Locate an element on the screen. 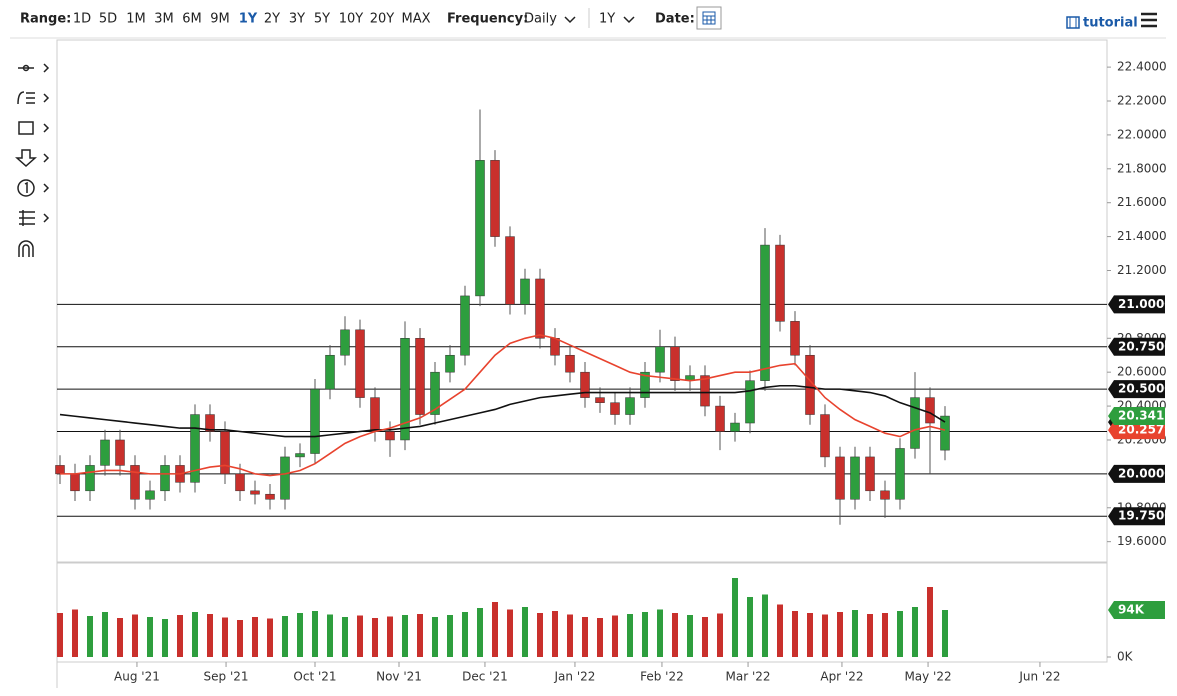 The image size is (1177, 696). calendar-button is located at coordinates (709, 18).